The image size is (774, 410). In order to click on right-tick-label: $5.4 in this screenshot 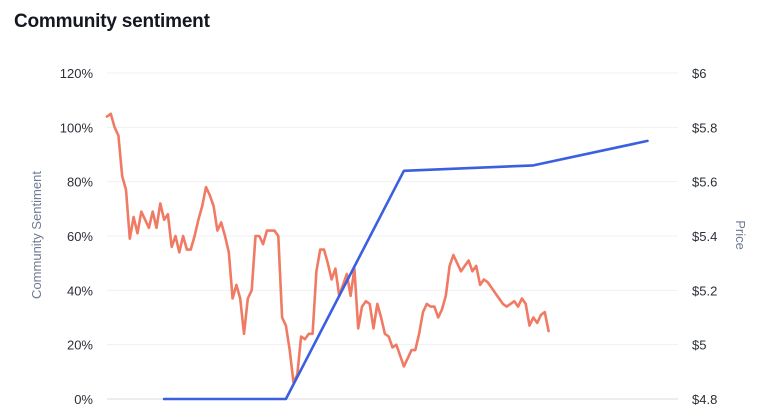, I will do `click(704, 236)`.